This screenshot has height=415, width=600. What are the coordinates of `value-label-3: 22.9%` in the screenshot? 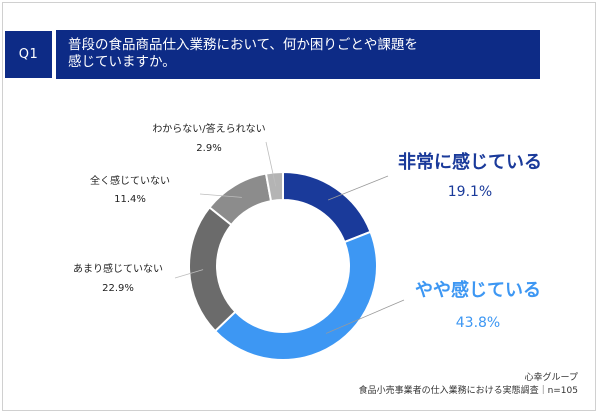 It's located at (118, 288).